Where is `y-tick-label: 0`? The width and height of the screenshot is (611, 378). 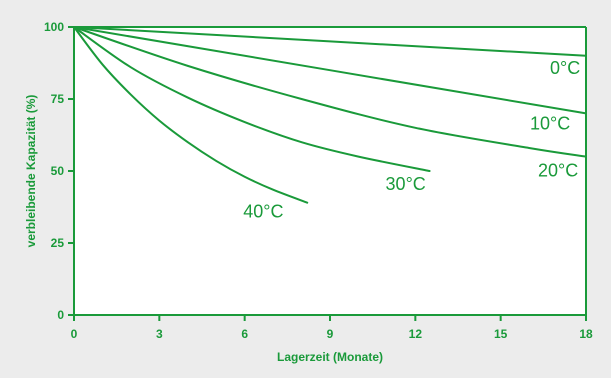
y-tick-label: 0 is located at coordinates (60, 315).